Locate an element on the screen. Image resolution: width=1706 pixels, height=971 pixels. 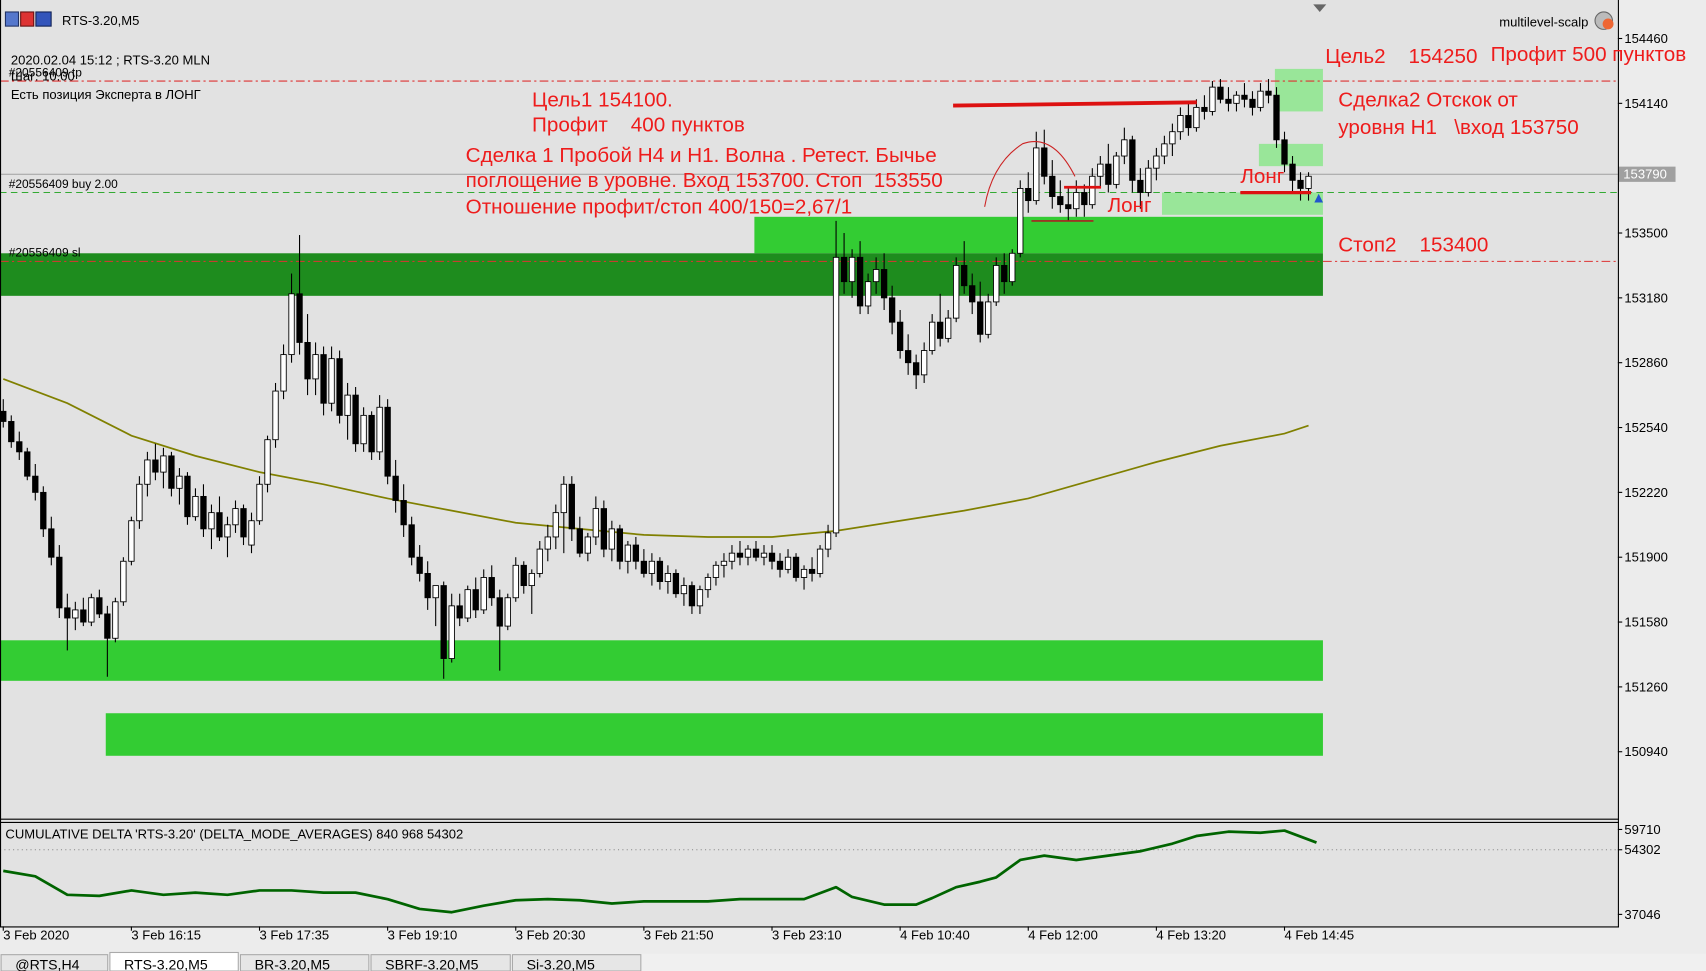
drawn-line is located at coordinates (1075, 104).